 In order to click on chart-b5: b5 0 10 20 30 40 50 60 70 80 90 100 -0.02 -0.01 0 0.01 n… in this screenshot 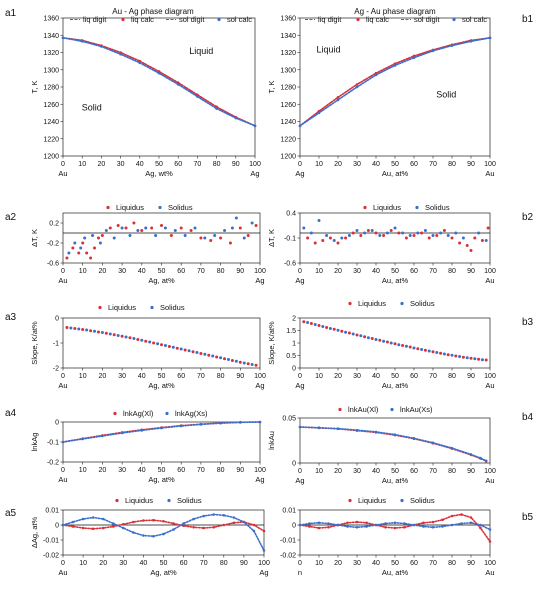, I will do `click(407, 536)`.